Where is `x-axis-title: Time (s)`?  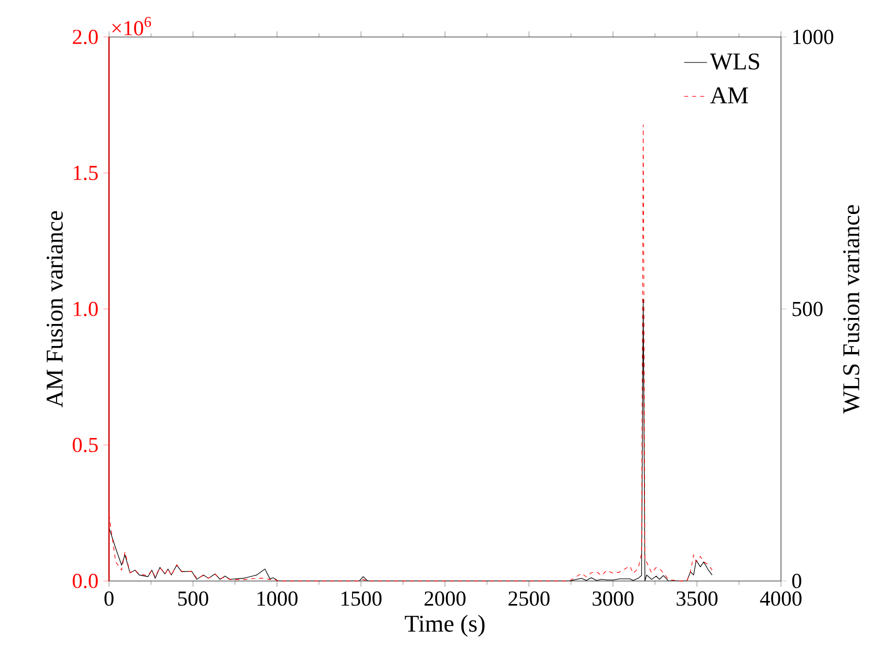 x-axis-title: Time (s) is located at coordinates (444, 625).